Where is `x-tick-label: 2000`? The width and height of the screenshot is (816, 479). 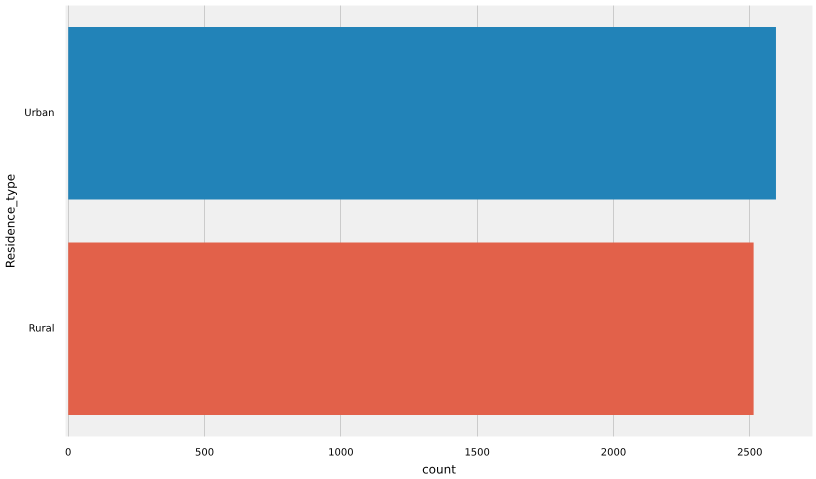
x-tick-label: 2000 is located at coordinates (613, 453).